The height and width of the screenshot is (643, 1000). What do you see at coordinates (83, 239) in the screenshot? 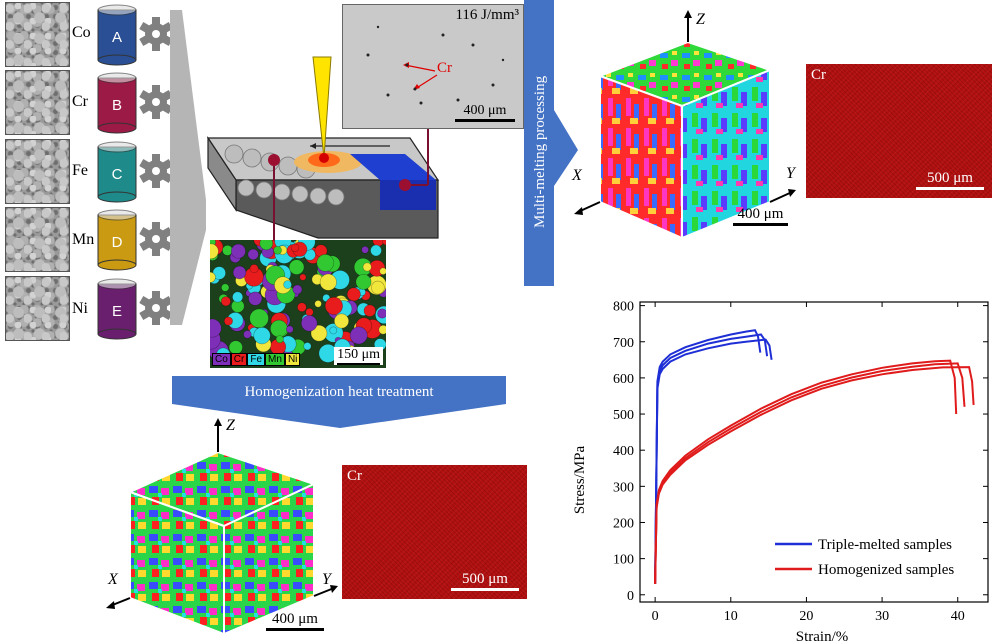
I see `element-label-mn: Mn` at bounding box center [83, 239].